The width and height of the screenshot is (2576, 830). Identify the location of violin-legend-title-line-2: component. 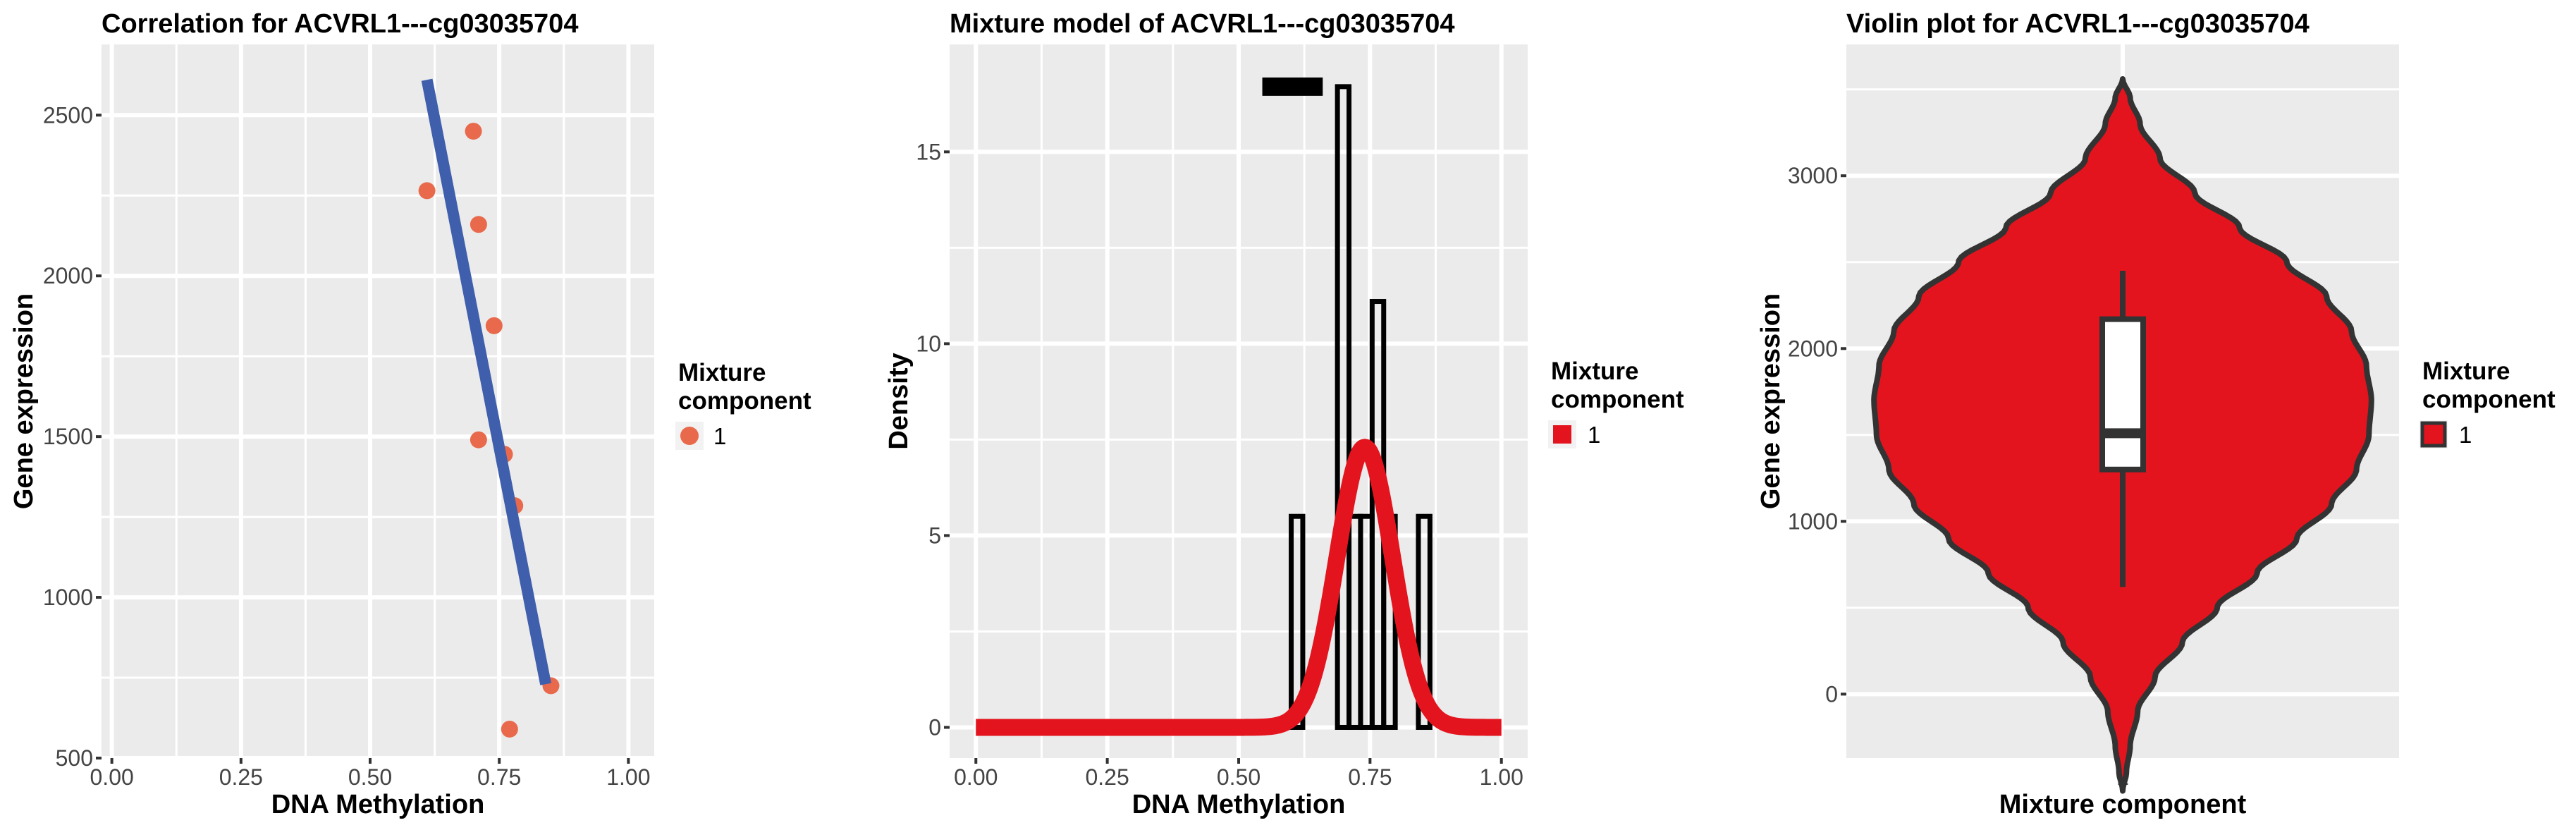
(2489, 399).